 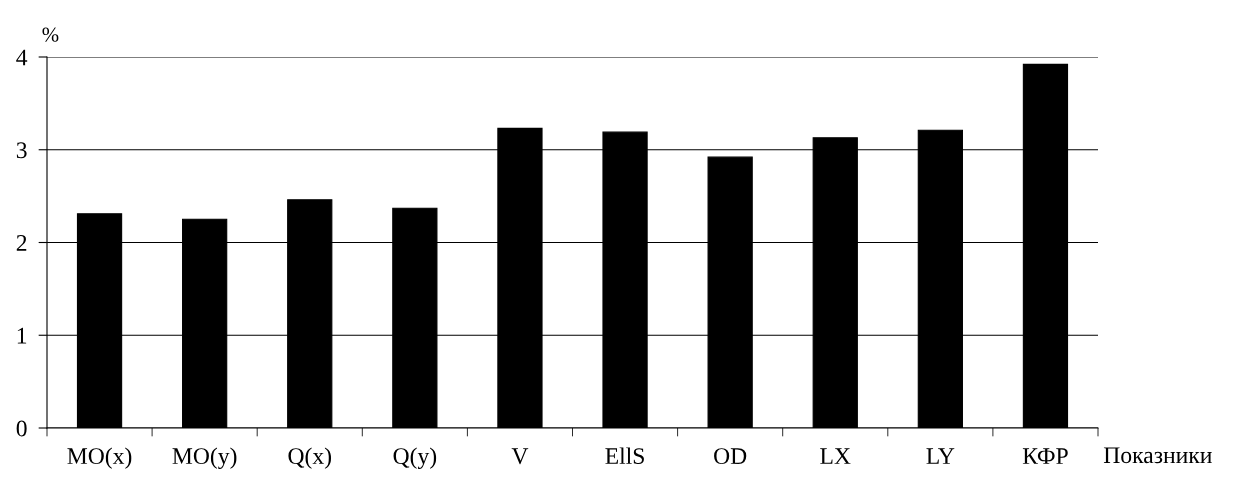 What do you see at coordinates (50, 34) in the screenshot?
I see `y-axis-title: %` at bounding box center [50, 34].